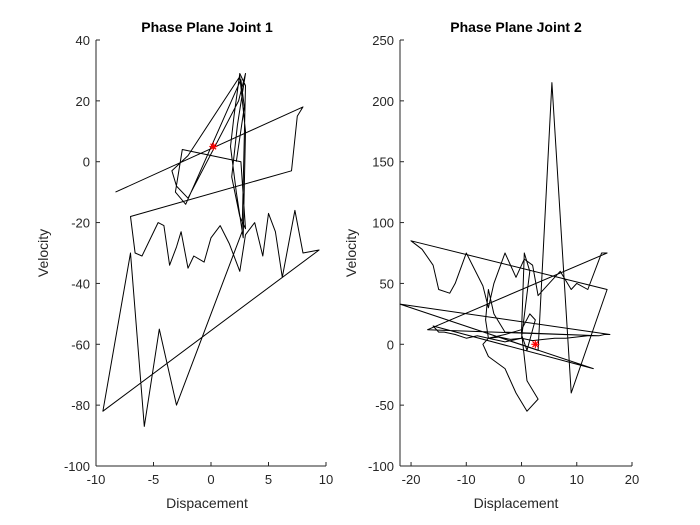  What do you see at coordinates (383, 162) in the screenshot?
I see `y-tick-label: 150` at bounding box center [383, 162].